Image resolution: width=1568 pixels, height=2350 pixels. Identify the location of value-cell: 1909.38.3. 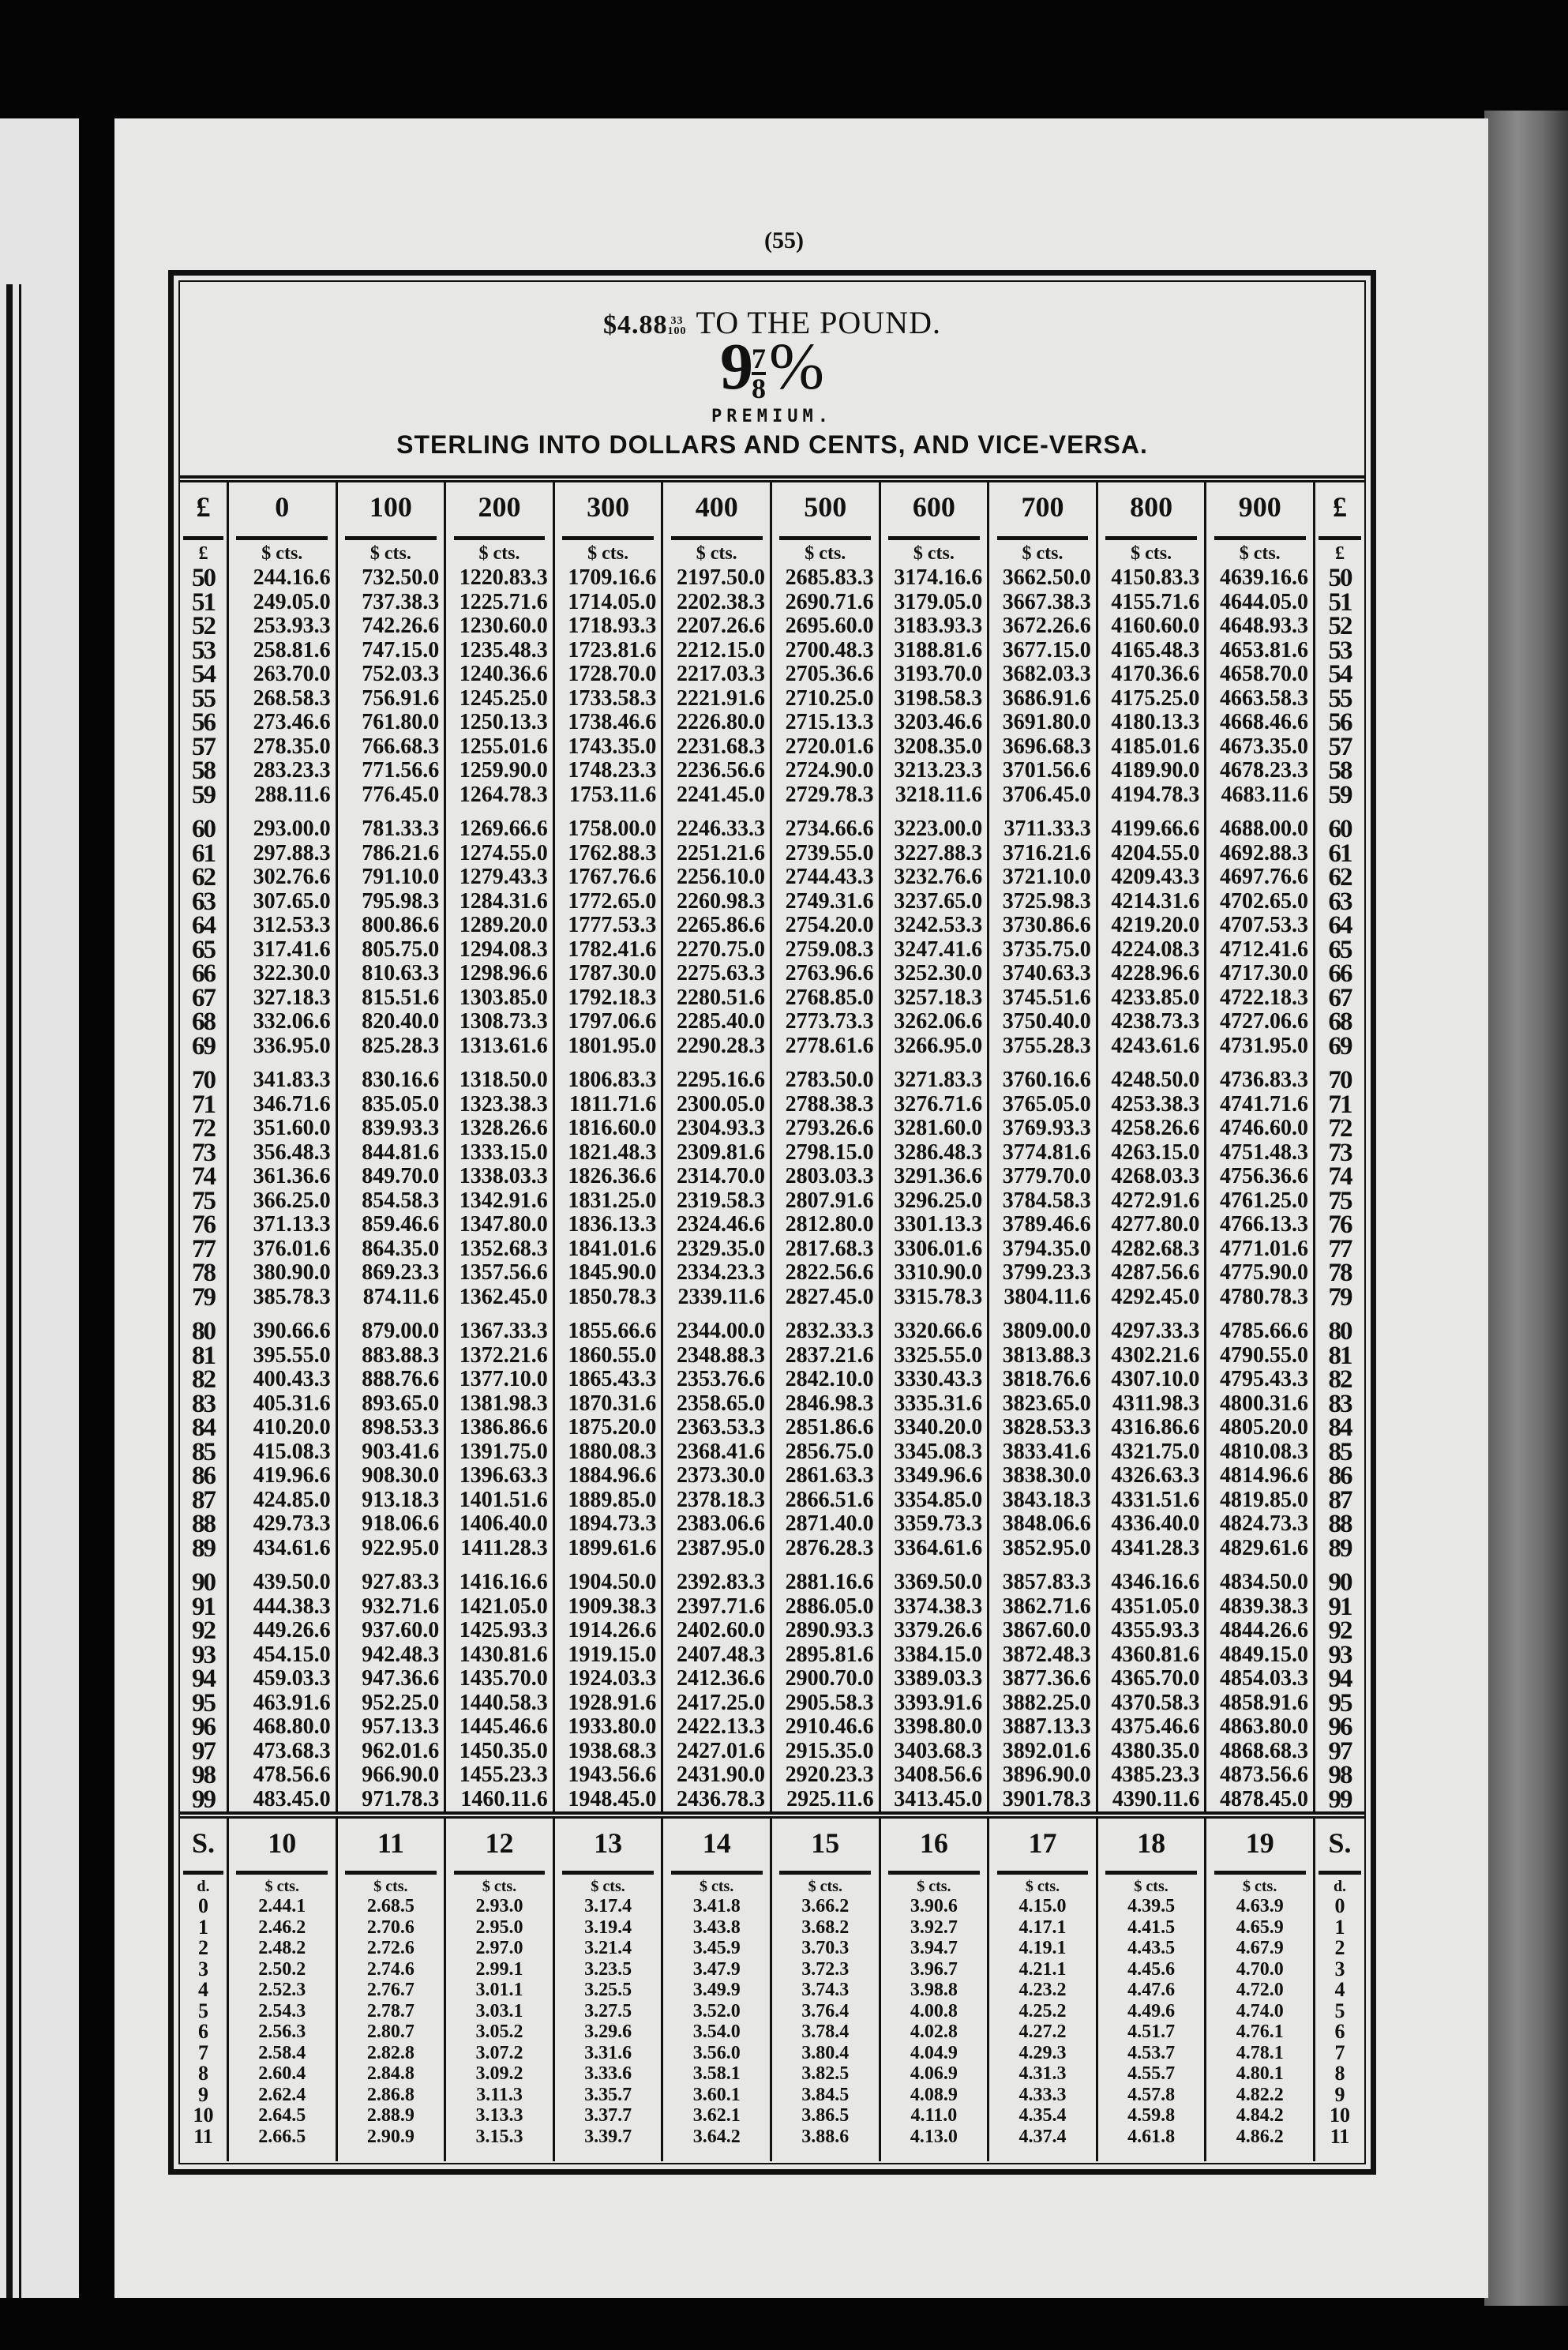
(609, 1606).